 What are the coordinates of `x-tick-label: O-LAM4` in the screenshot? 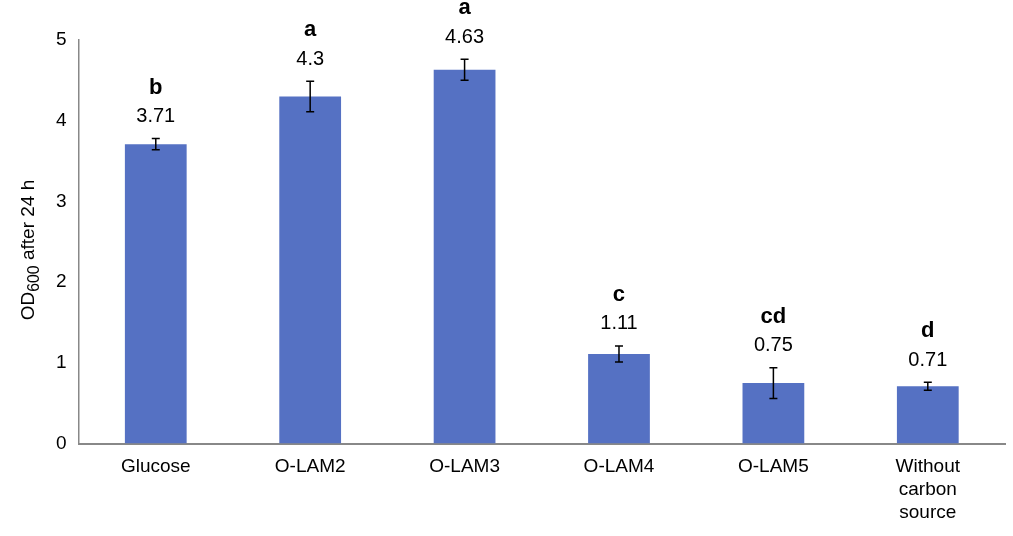 It's located at (619, 466).